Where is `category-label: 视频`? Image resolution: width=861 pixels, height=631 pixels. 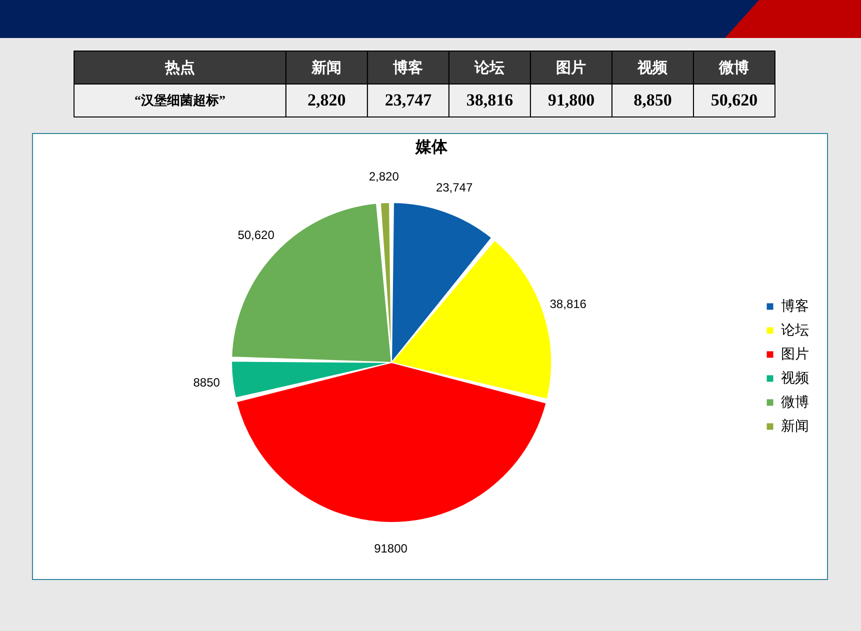
category-label: 视频 is located at coordinates (652, 68).